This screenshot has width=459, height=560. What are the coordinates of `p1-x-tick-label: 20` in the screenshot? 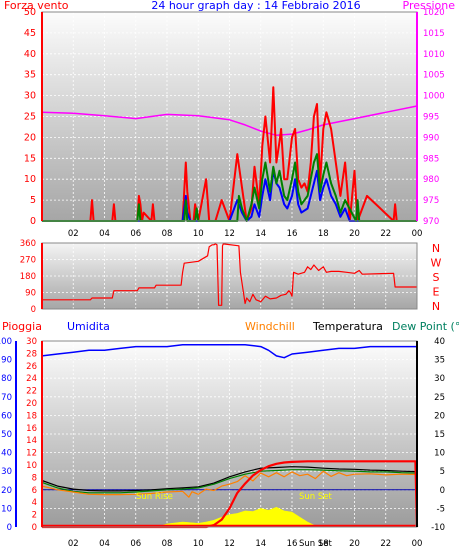 It's located at (354, 234).